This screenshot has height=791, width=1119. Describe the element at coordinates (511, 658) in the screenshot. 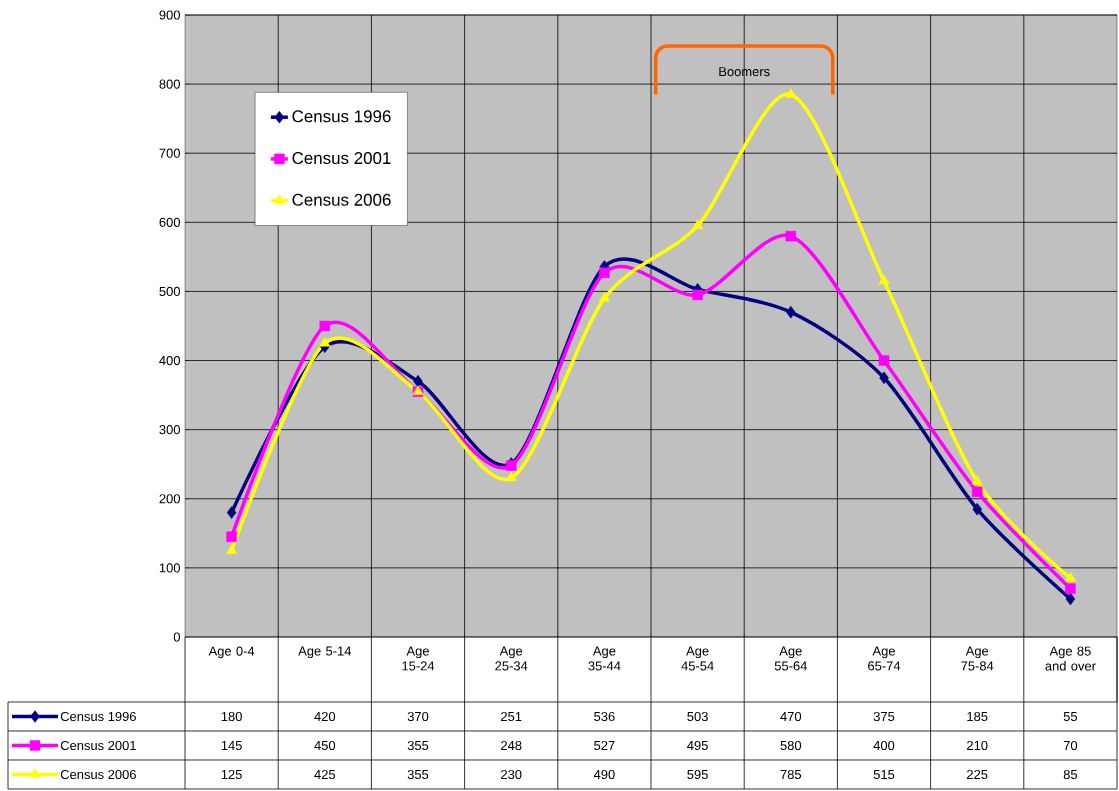

I see `x-tick-label: Age 25-34` at that location.